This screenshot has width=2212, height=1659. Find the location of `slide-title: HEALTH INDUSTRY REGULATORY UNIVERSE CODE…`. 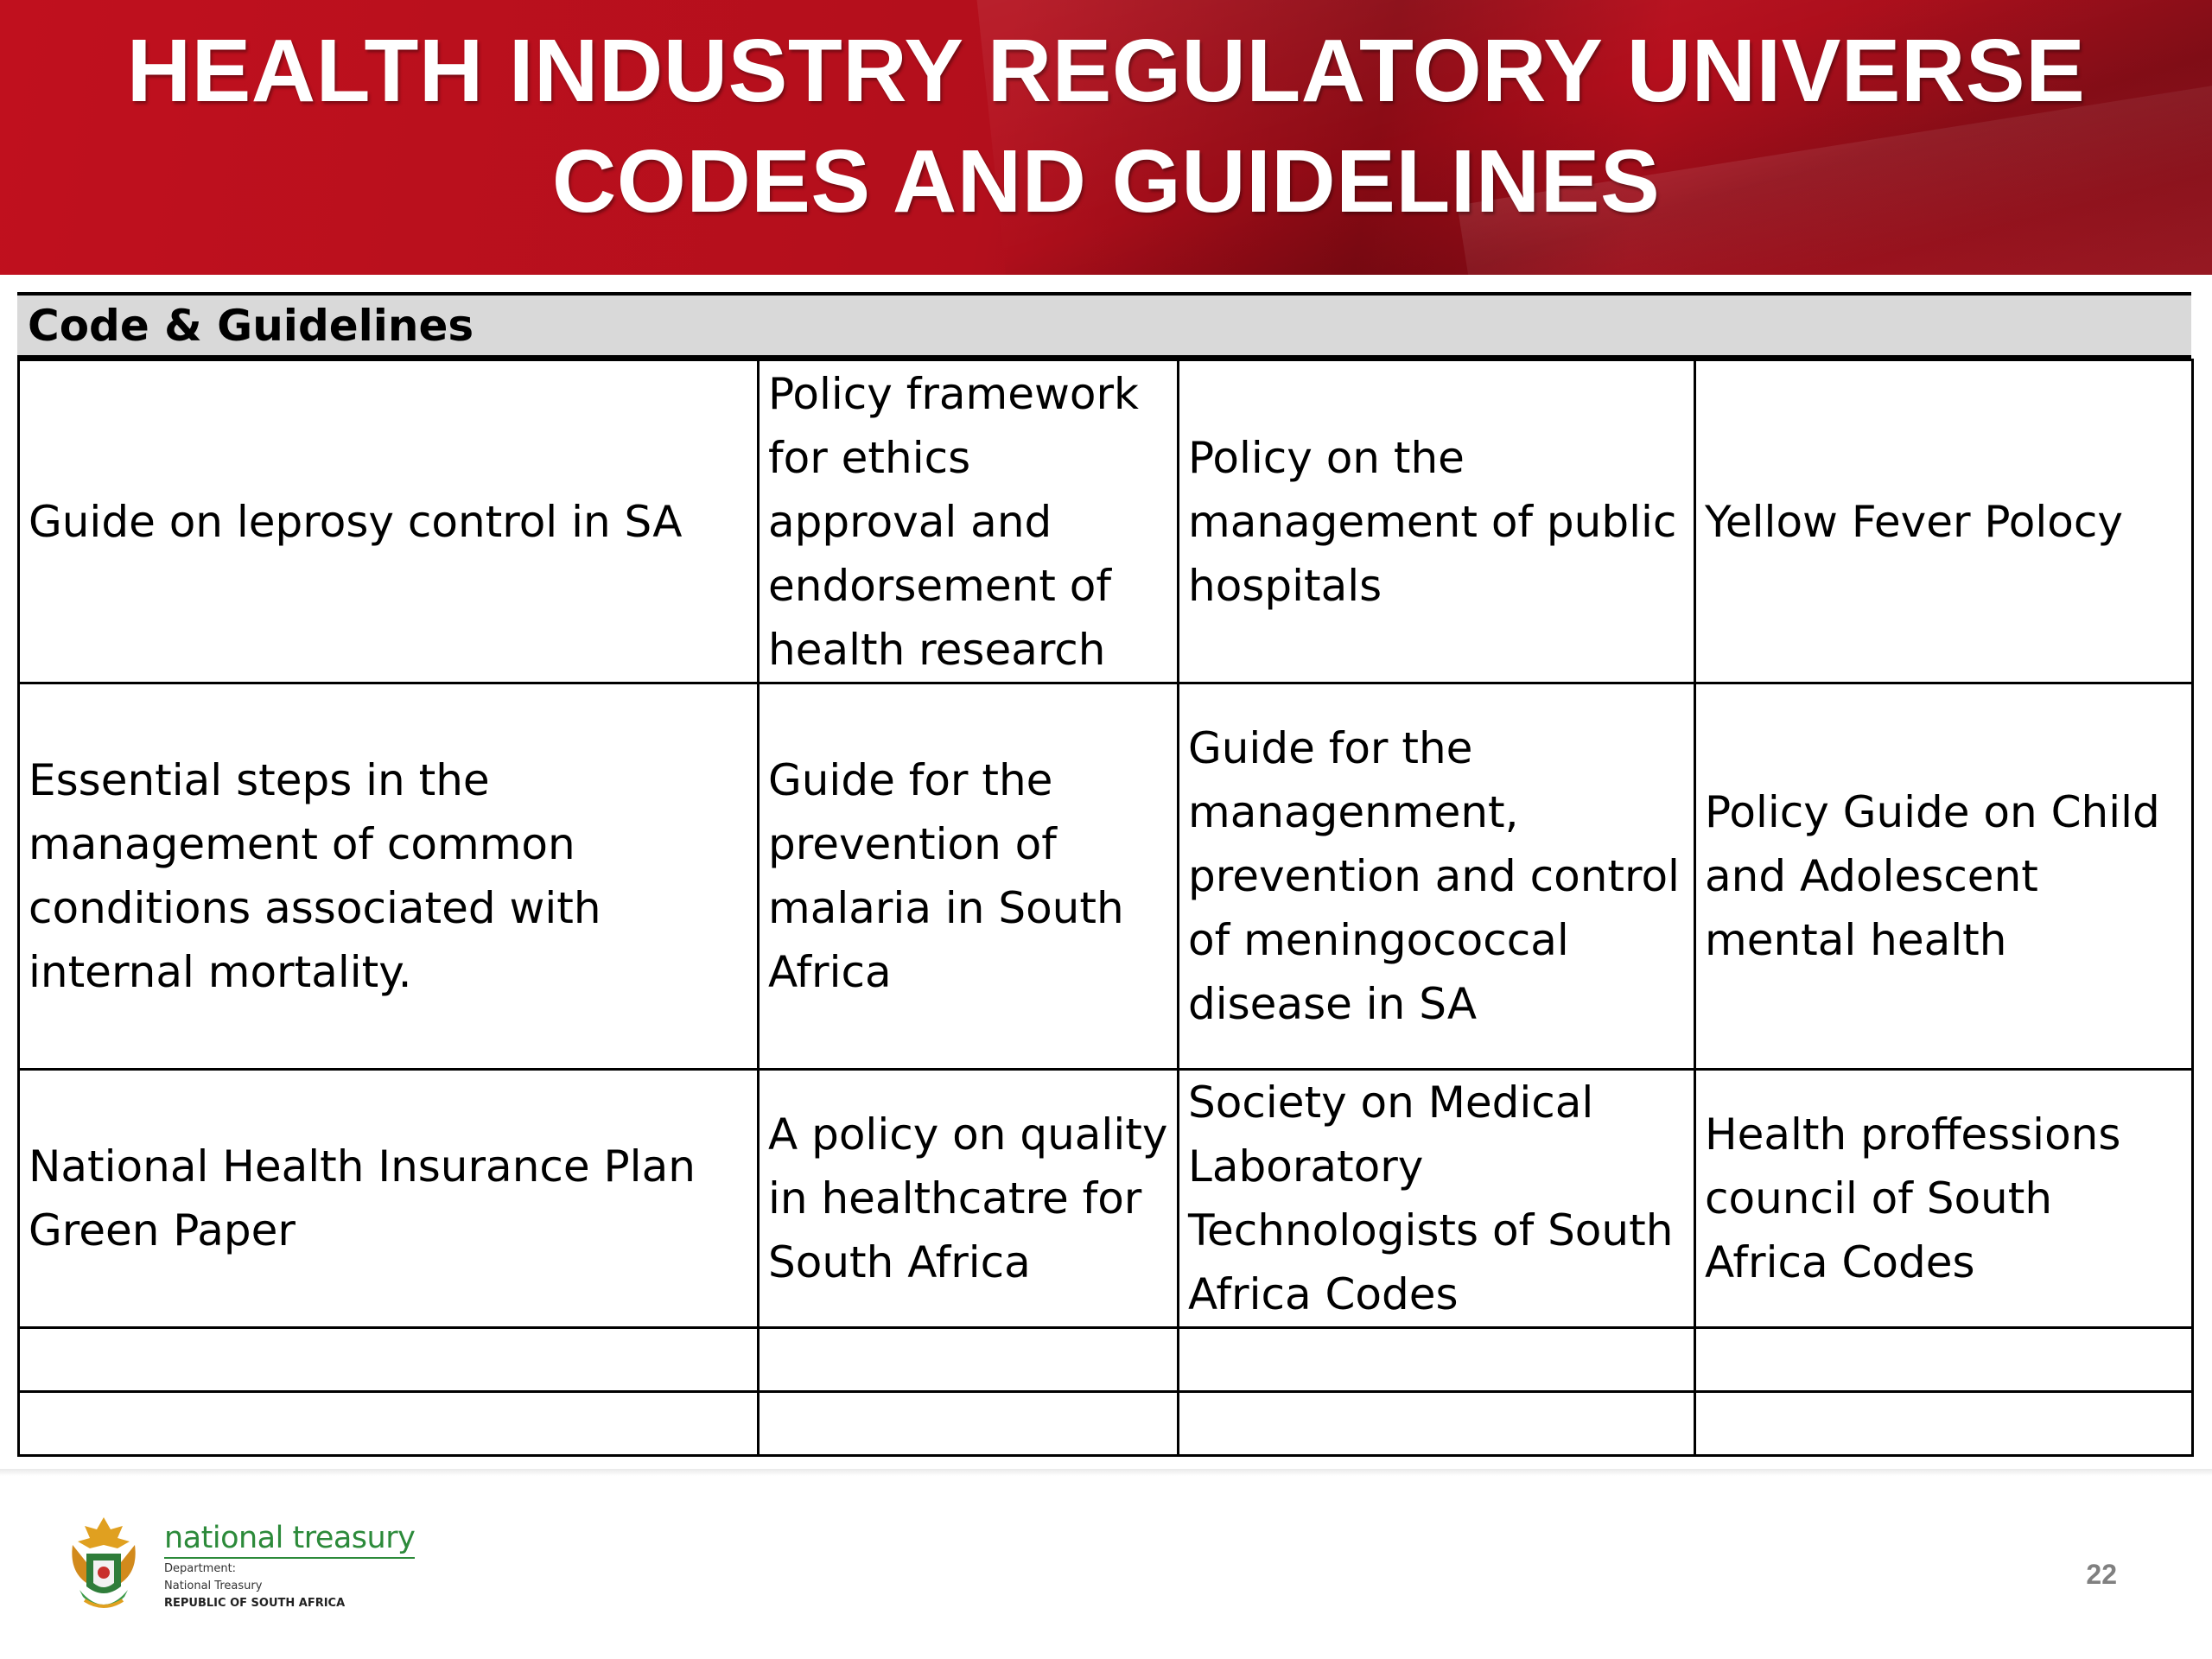

slide-title: HEALTH INDUSTRY REGULATORY UNIVERSE CODE… is located at coordinates (1106, 126).